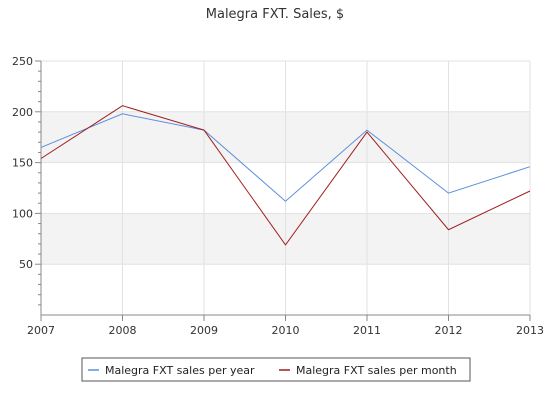 This screenshot has height=420, width=550. I want to click on x-tick-label: 2007, so click(41, 330).